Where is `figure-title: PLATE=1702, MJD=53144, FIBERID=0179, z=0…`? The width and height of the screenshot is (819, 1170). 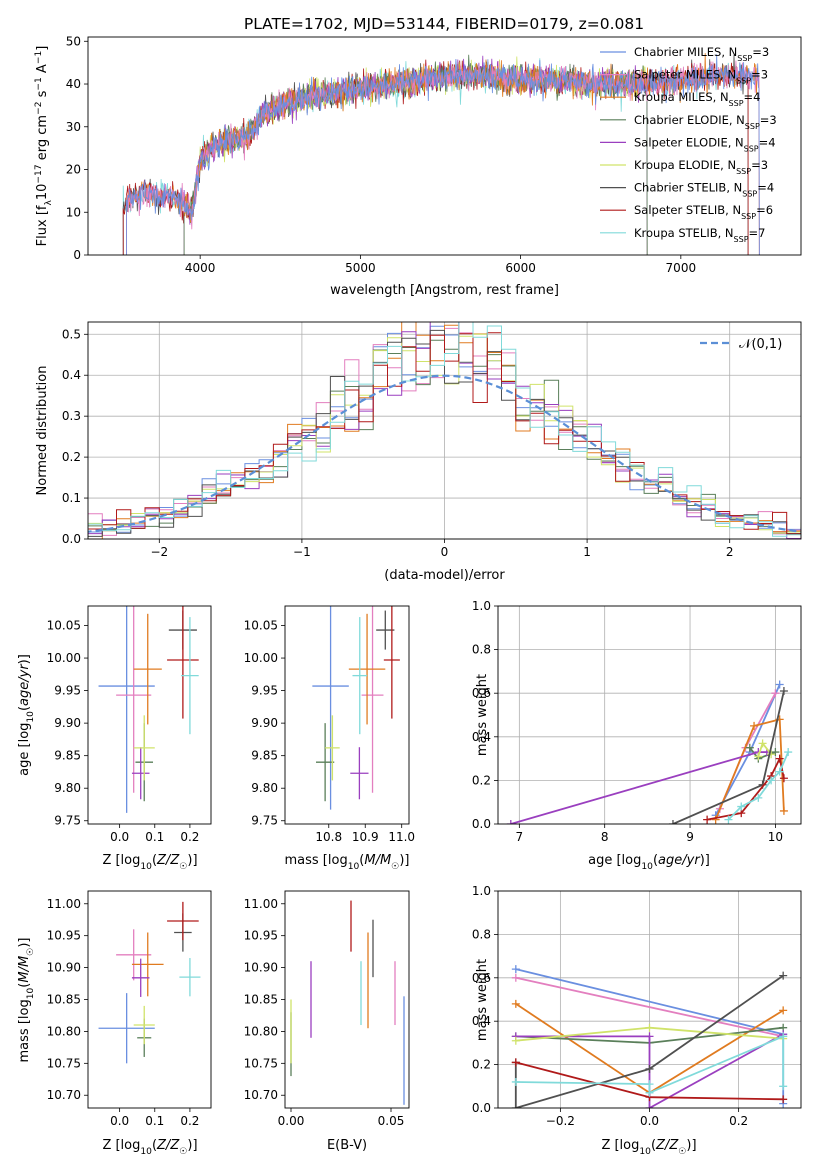 figure-title: PLATE=1702, MJD=53144, FIBERID=0179, z=0… is located at coordinates (444, 24).